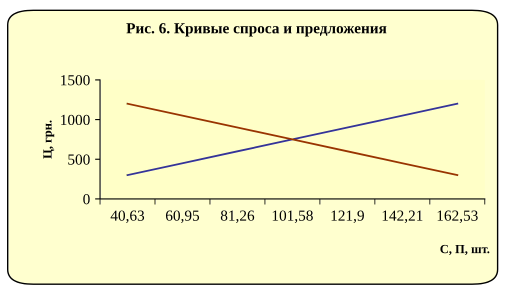 Image resolution: width=513 pixels, height=296 pixels. I want to click on y-tick-label: 1000, so click(75, 120).